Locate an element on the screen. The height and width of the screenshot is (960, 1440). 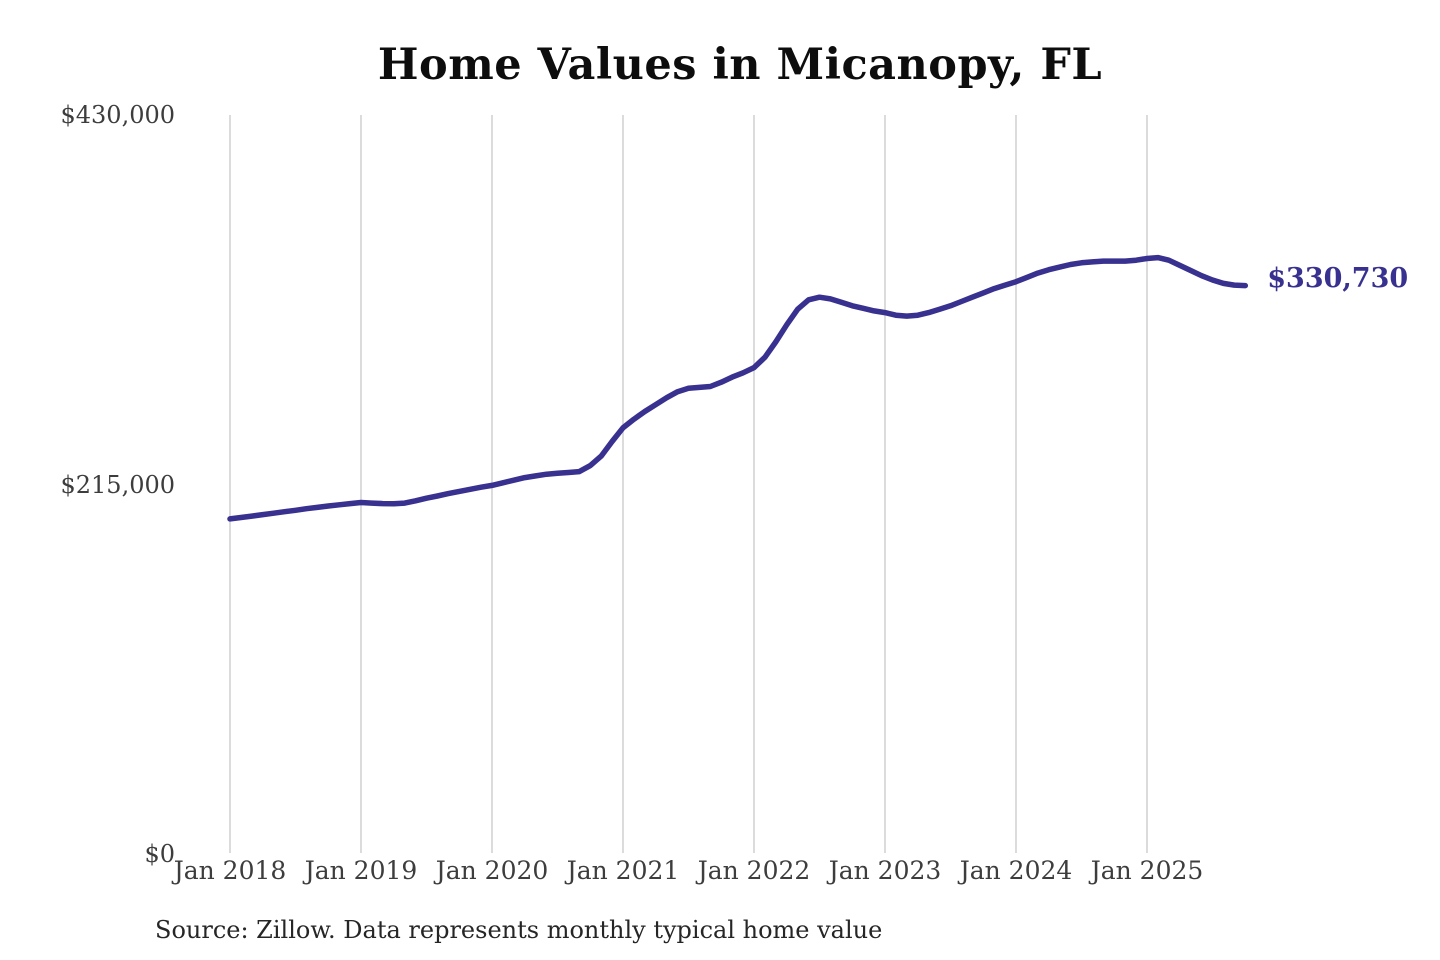
x-axis-tick-label: Jan 2020 is located at coordinates (492, 870).